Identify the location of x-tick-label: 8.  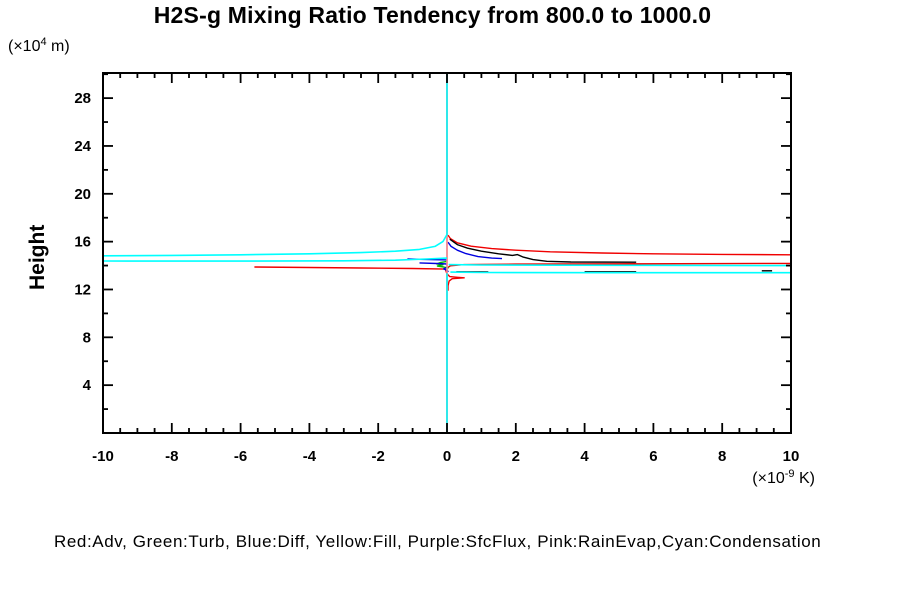
(722, 456).